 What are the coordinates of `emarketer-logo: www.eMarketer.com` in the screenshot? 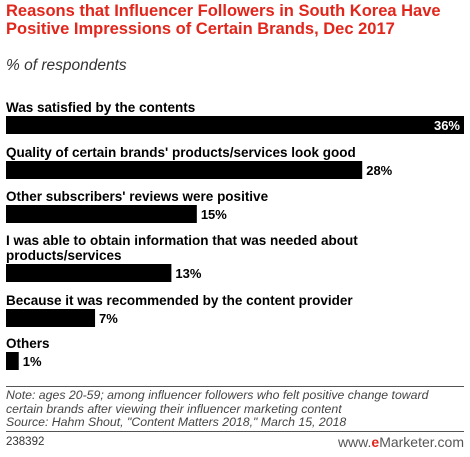 It's located at (401, 442).